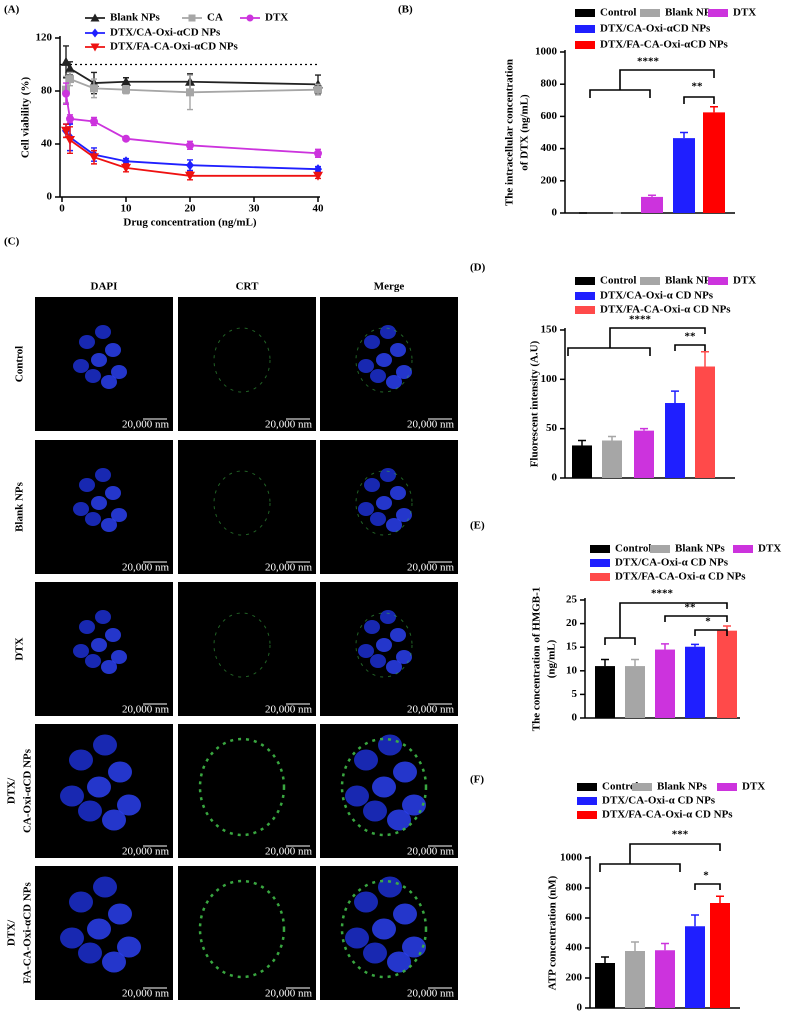 This screenshot has width=788, height=1014. I want to click on y-tick-label: 200, so click(574, 978).